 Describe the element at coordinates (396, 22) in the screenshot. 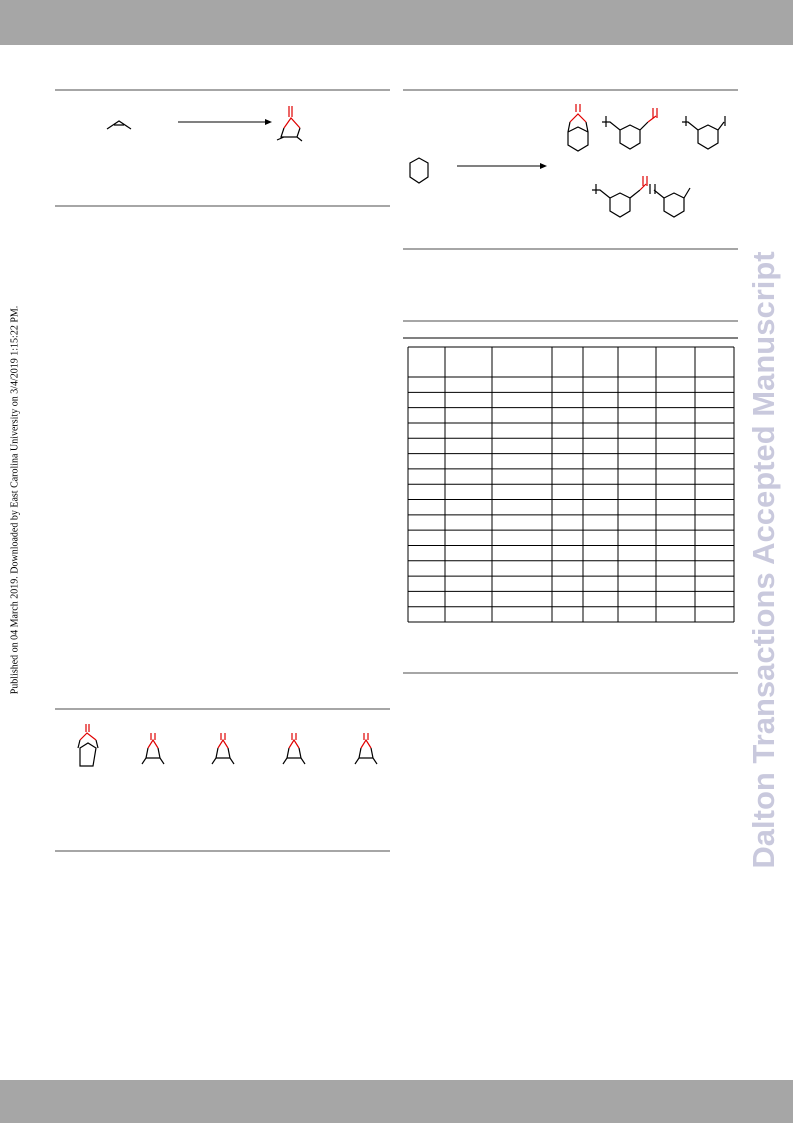

I see `header-bar` at that location.